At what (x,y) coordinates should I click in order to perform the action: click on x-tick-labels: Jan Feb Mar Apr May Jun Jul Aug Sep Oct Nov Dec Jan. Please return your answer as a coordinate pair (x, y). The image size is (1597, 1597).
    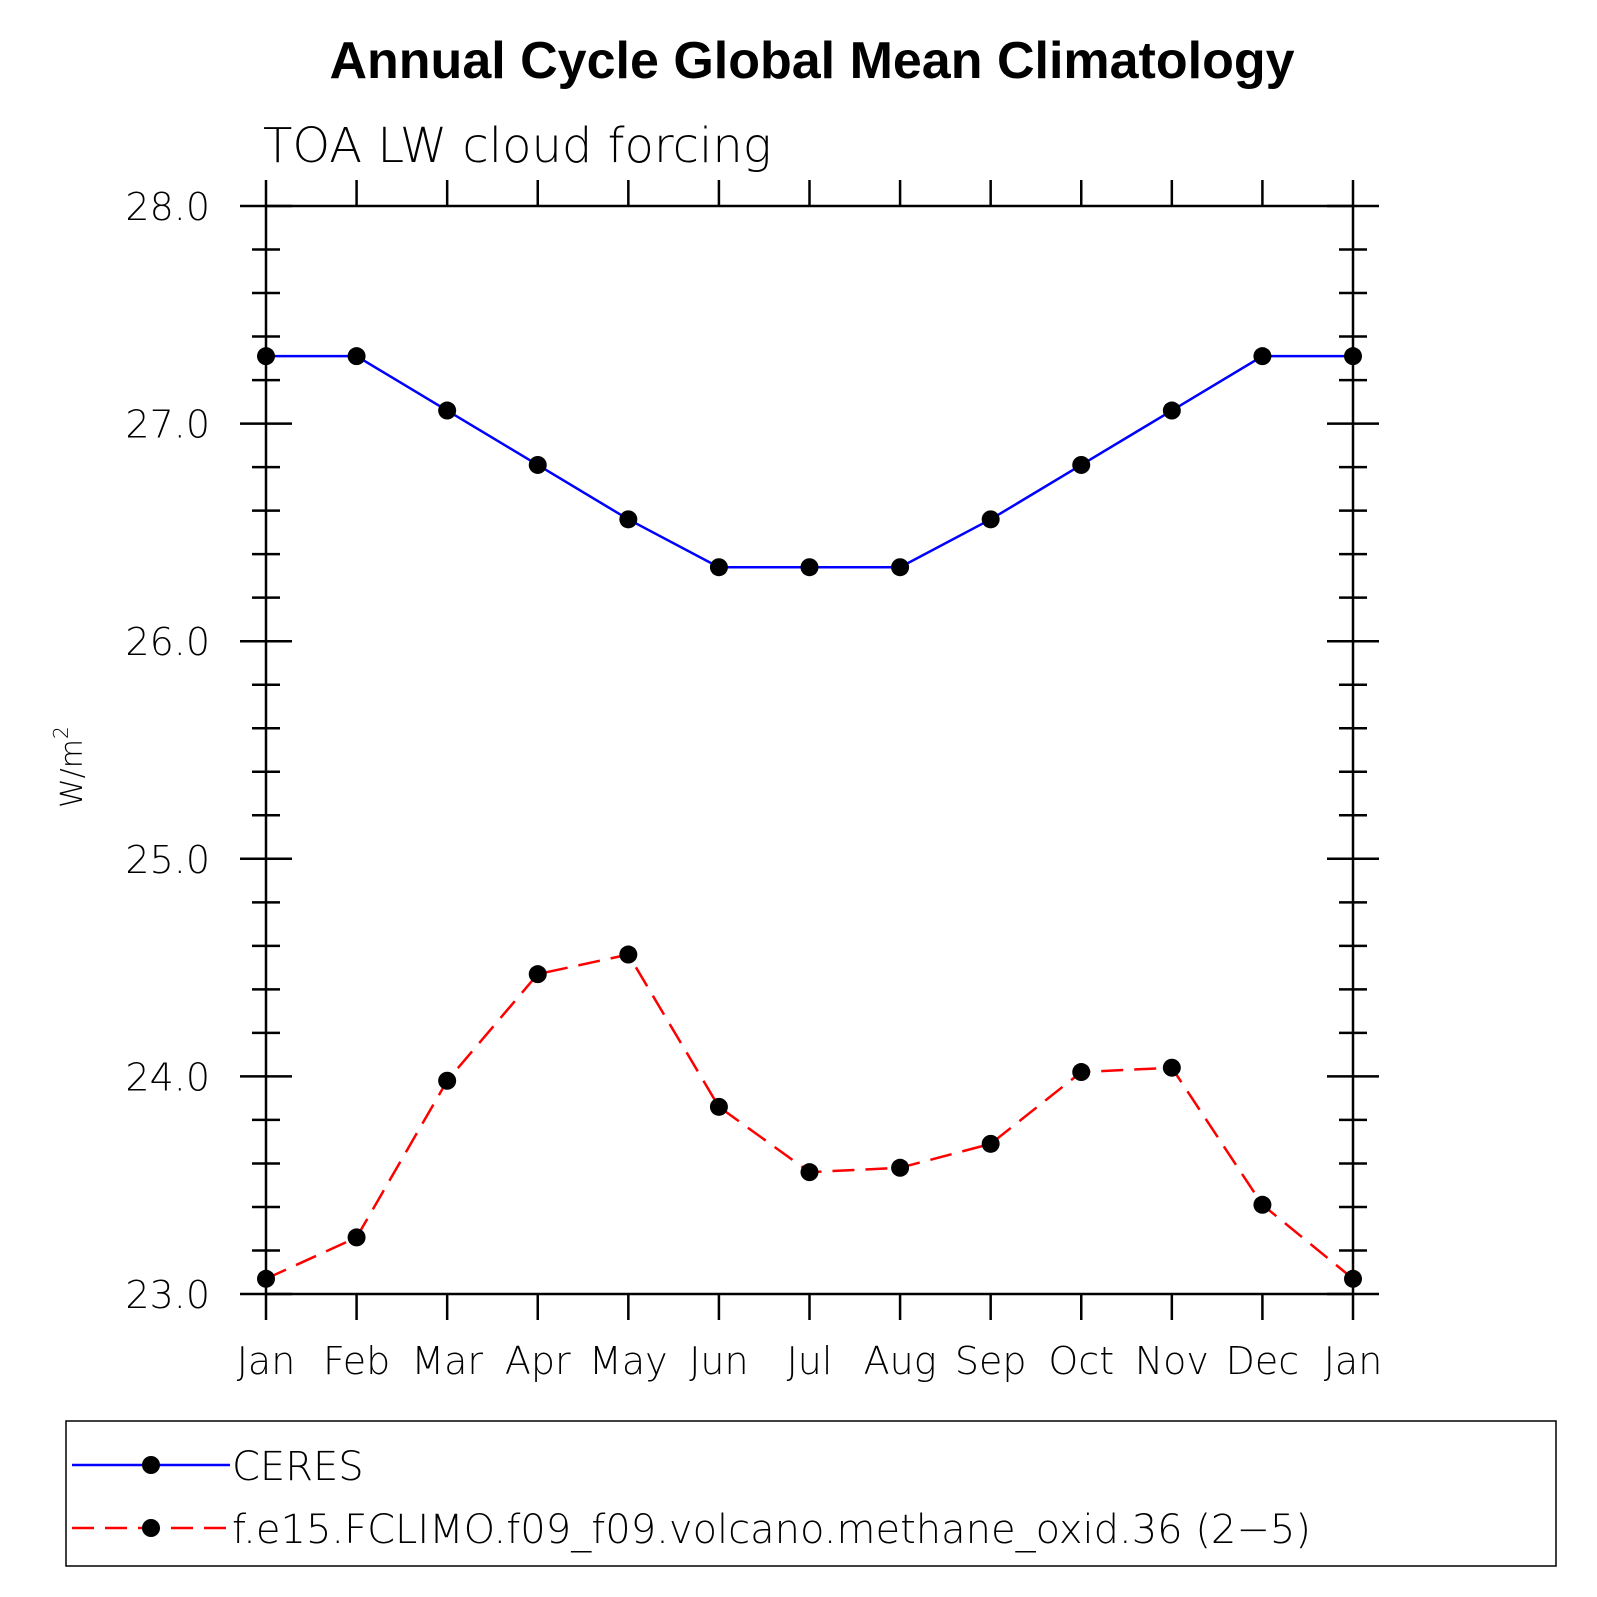
    Looking at the image, I should click on (810, 1361).